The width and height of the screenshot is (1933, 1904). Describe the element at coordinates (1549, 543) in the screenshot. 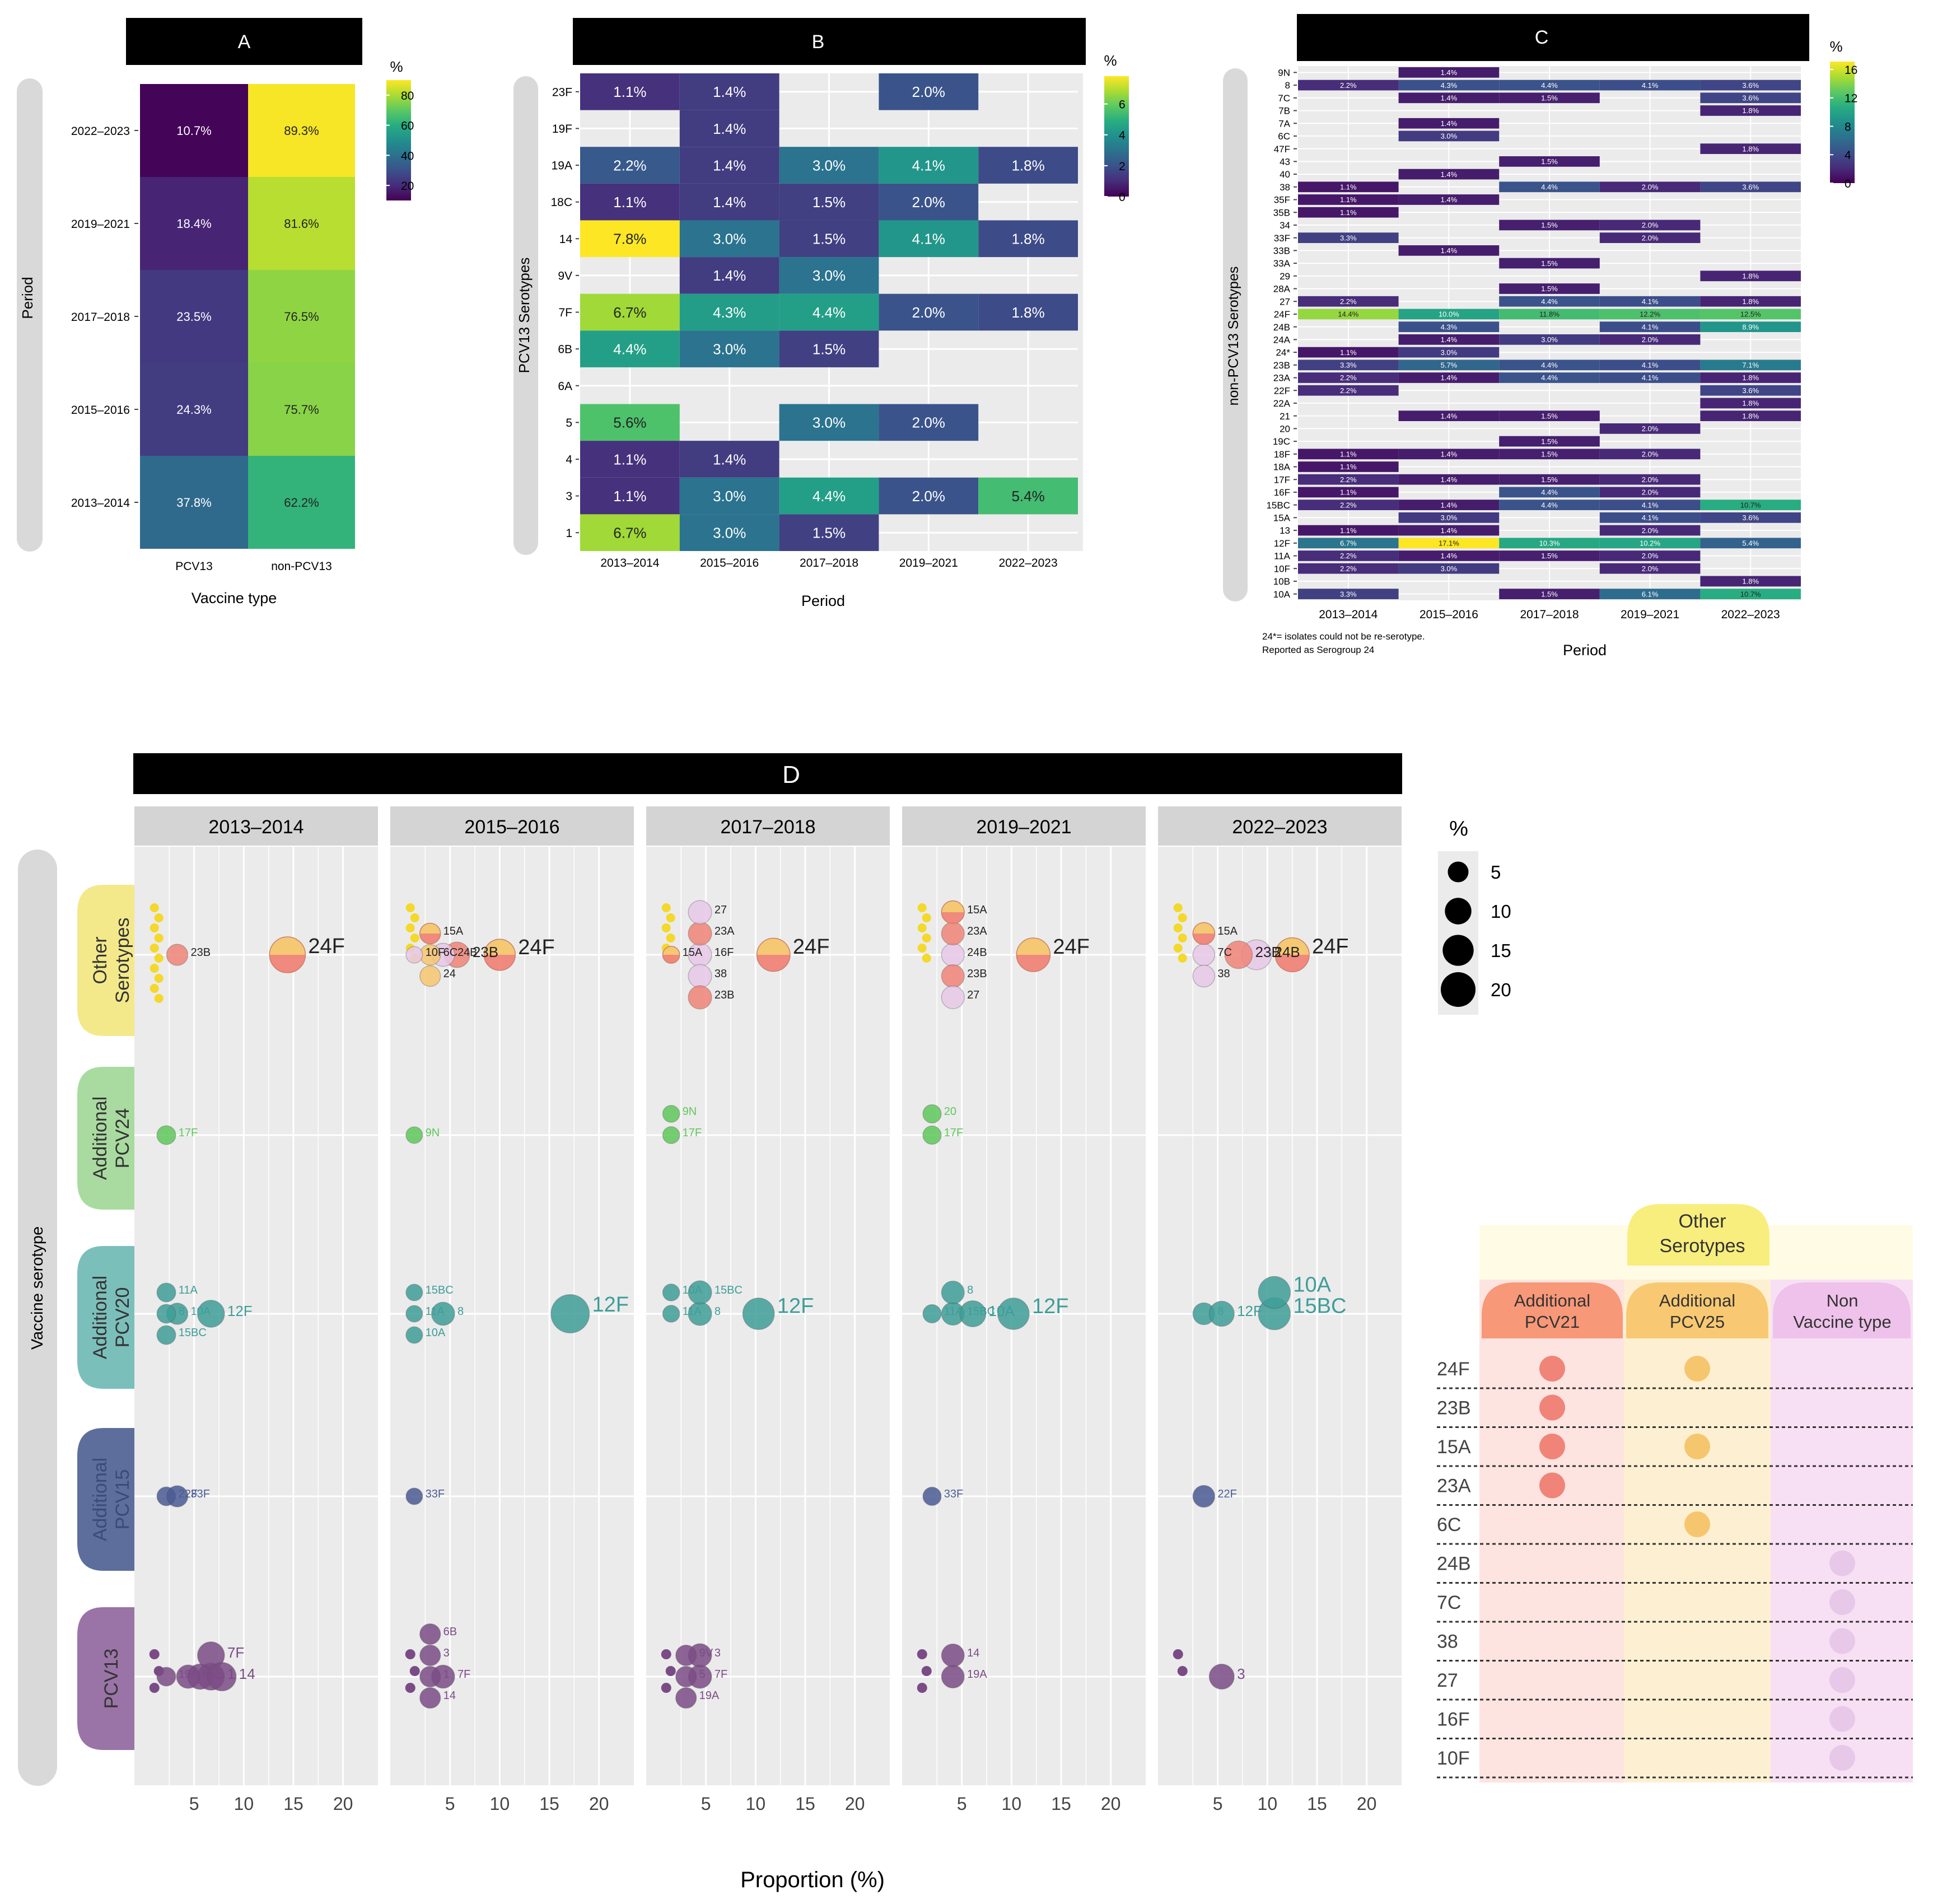

I see `heatmap-cell-label: 10.3%` at that location.